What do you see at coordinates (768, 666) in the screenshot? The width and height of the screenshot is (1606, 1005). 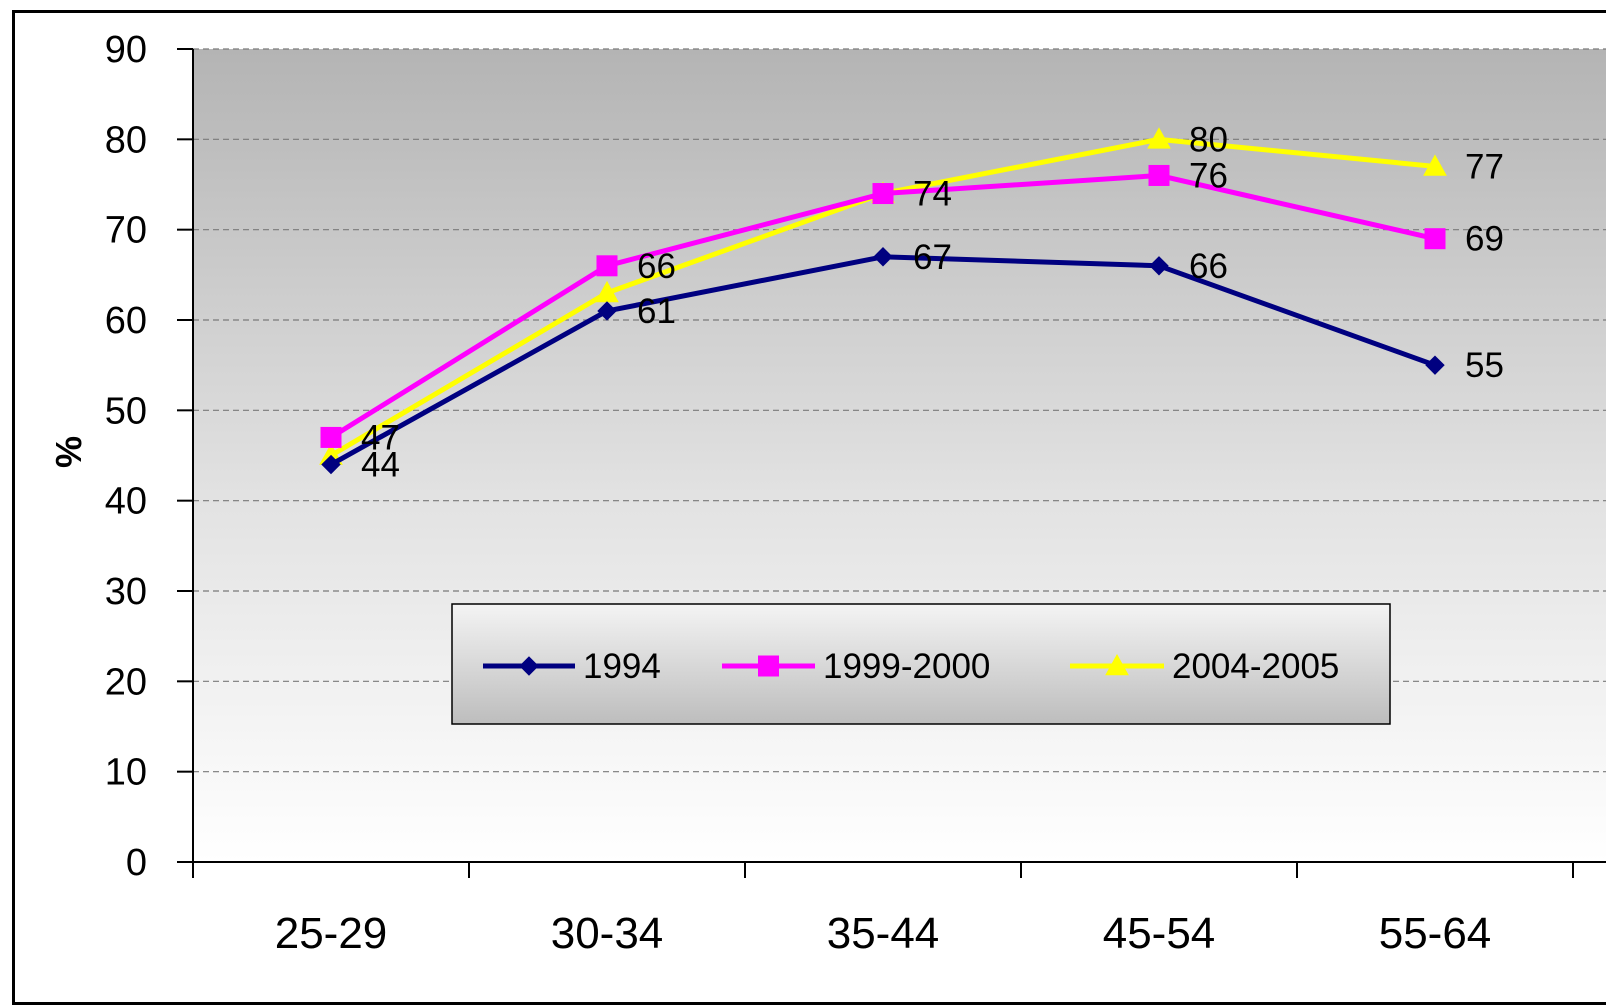 I see `legend-marker-1999-2000` at bounding box center [768, 666].